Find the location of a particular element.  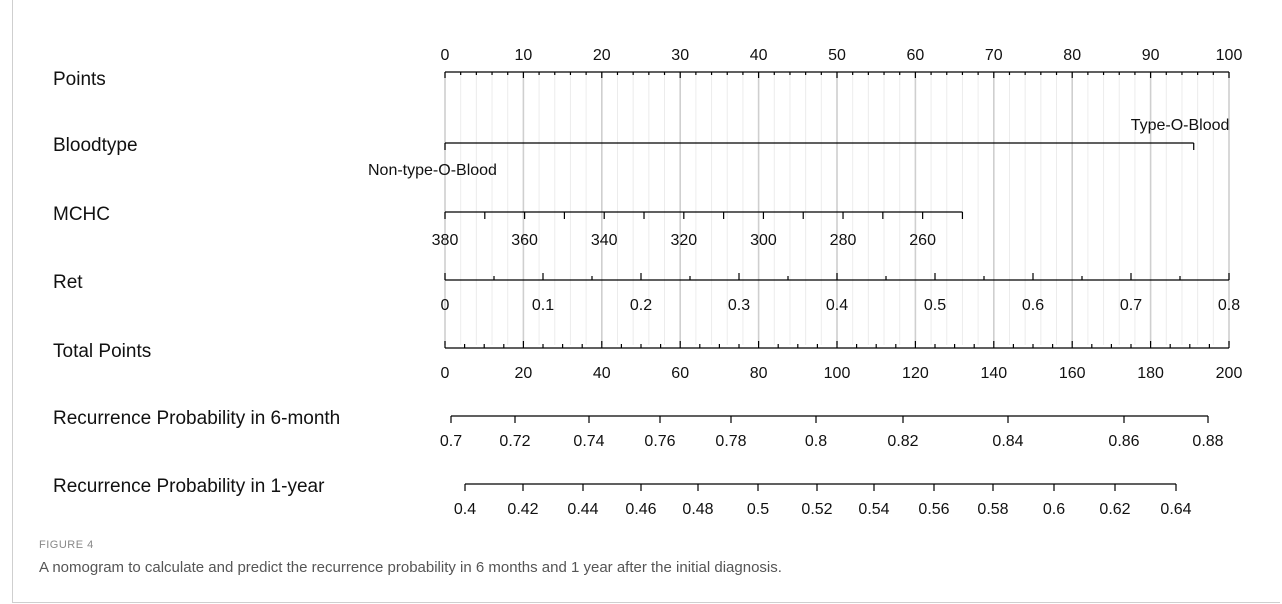

points-axis-tick-label: 100 is located at coordinates (1229, 55).